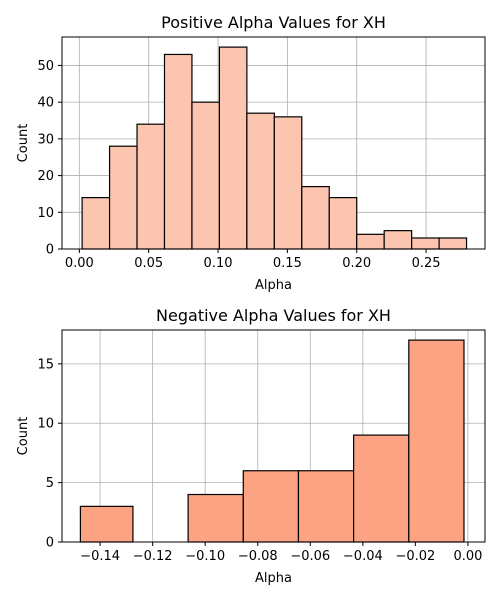 This screenshot has width=500, height=604. I want to click on chart-2-x-tick-label: 0.00, so click(467, 556).